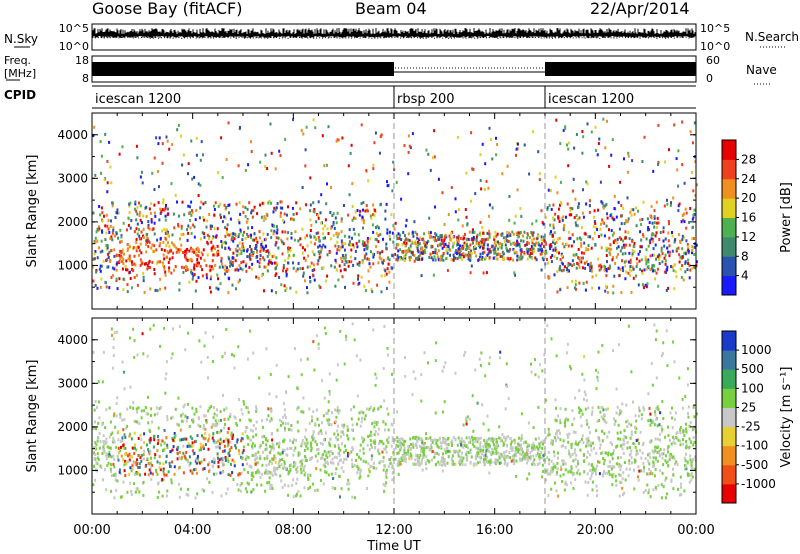  Describe the element at coordinates (729, 208) in the screenshot. I see `colorbar-swatch` at that location.